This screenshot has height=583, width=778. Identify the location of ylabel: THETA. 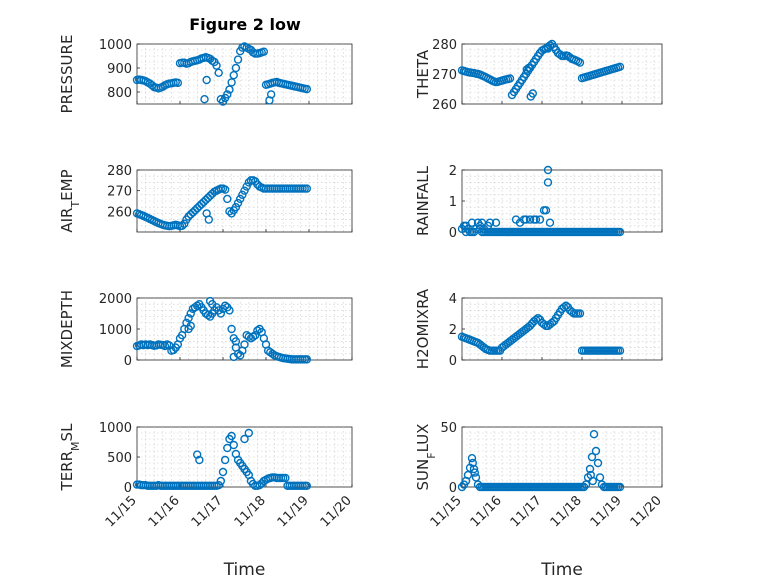
(423, 74).